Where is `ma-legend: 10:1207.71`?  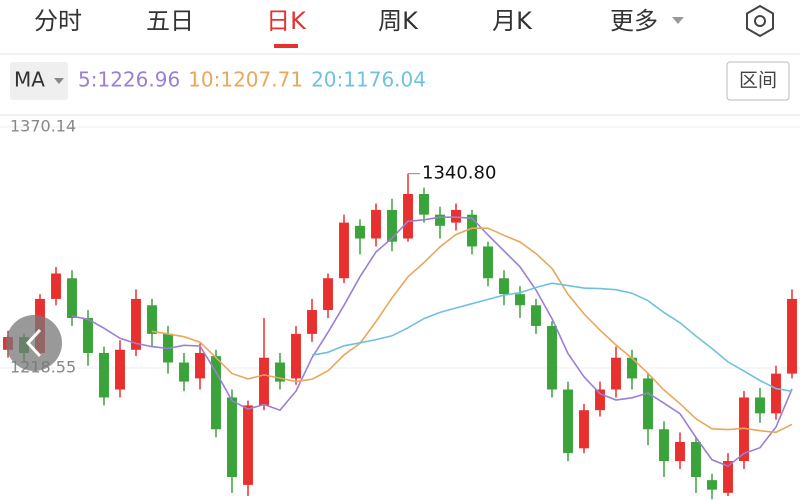 ma-legend: 10:1207.71 is located at coordinates (245, 80).